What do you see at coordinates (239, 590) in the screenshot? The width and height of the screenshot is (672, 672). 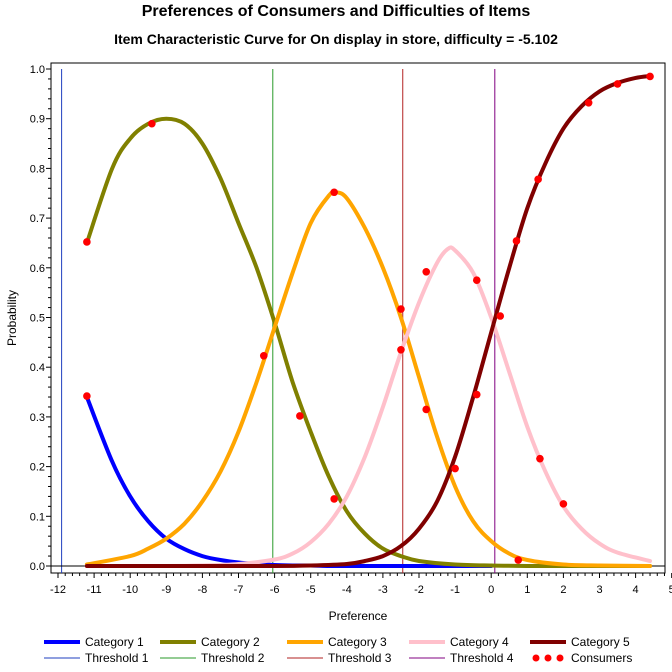 I see `x-tick-label: -7` at bounding box center [239, 590].